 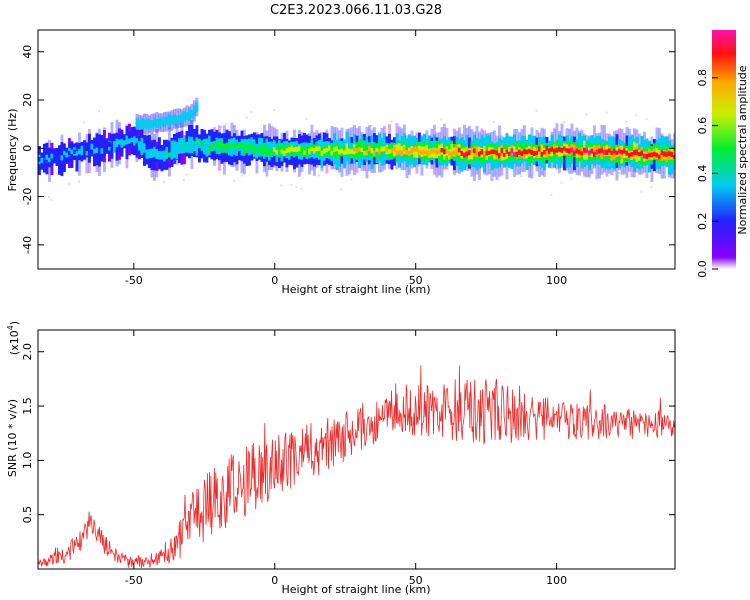 I want to click on figure-title: C2E3.2023.066.11.03.G28, so click(x=356, y=10).